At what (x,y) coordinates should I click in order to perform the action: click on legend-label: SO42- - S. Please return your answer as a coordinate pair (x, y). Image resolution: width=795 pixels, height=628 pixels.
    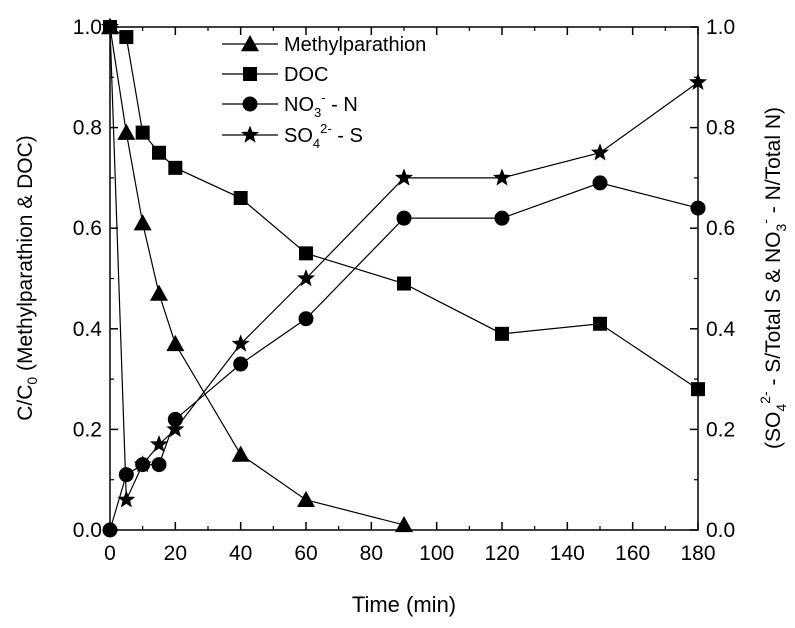
    Looking at the image, I should click on (323, 136).